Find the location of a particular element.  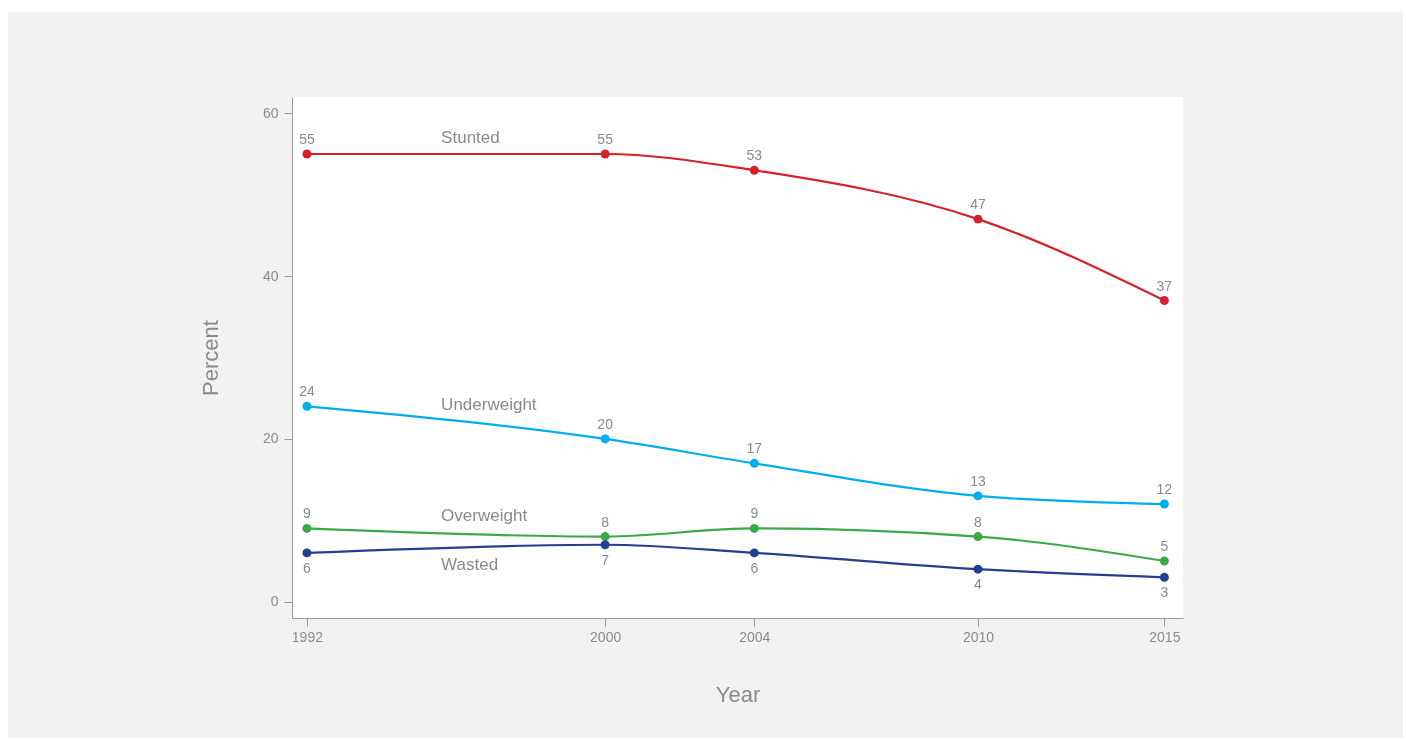

data-label: 17 is located at coordinates (754, 448).